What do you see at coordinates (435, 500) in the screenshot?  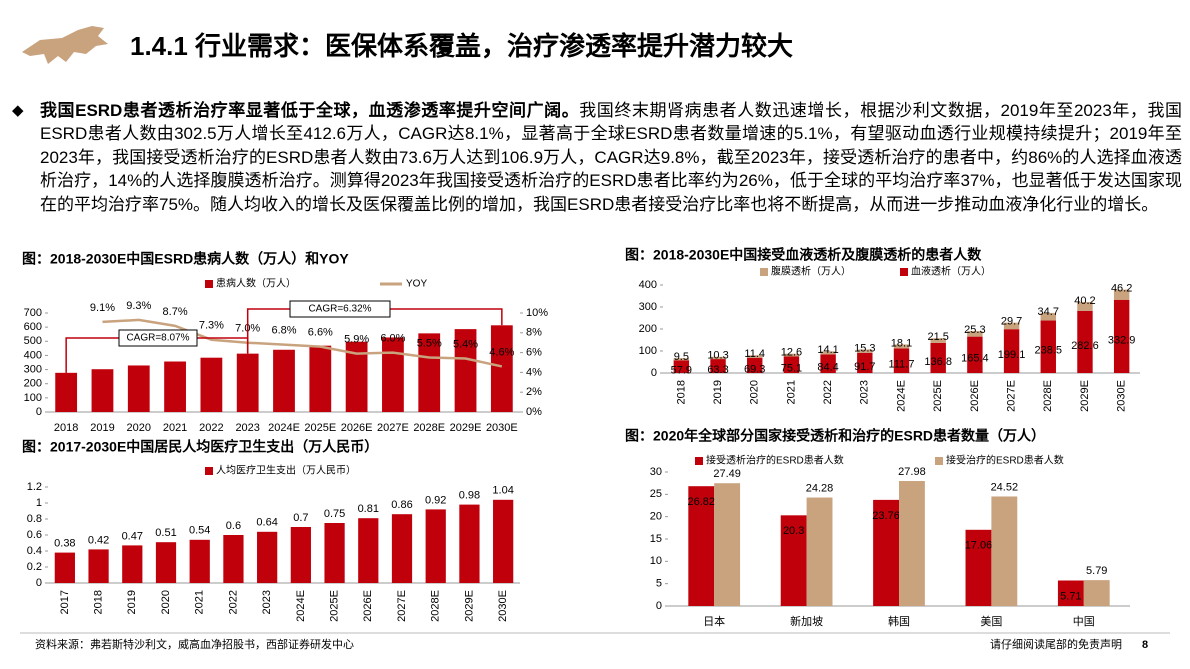 I see `data-label: 0.92` at bounding box center [435, 500].